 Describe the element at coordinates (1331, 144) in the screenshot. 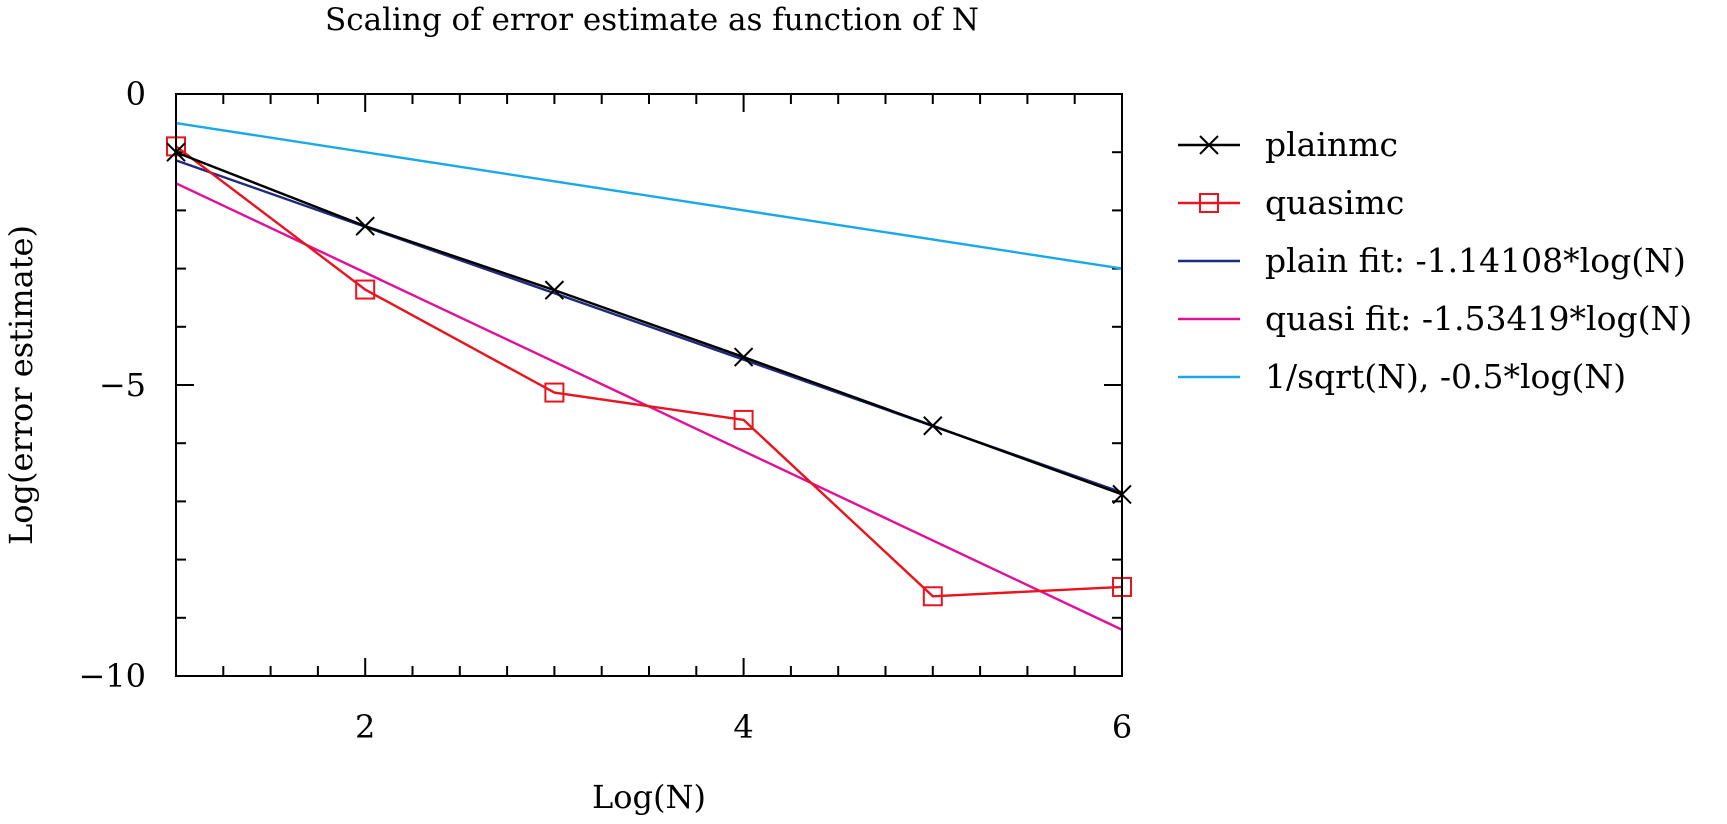

I see `legend-label: plainmc` at that location.